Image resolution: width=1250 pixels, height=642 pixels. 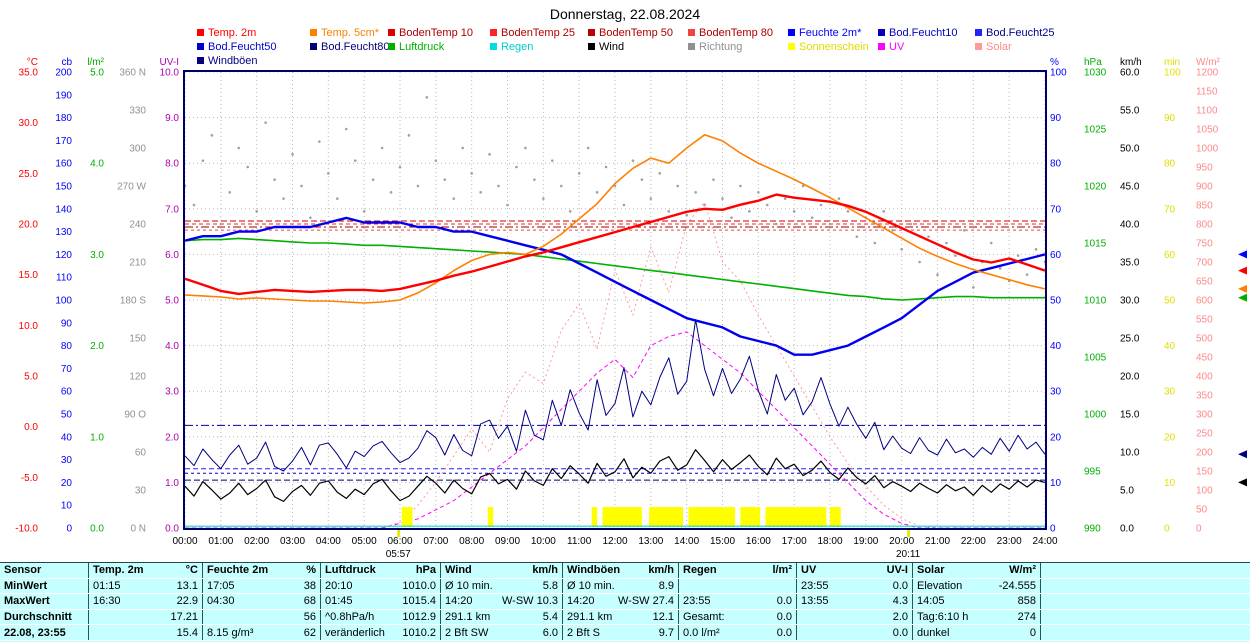 I want to click on axis-tick-label: 30, so click(x=67, y=460).